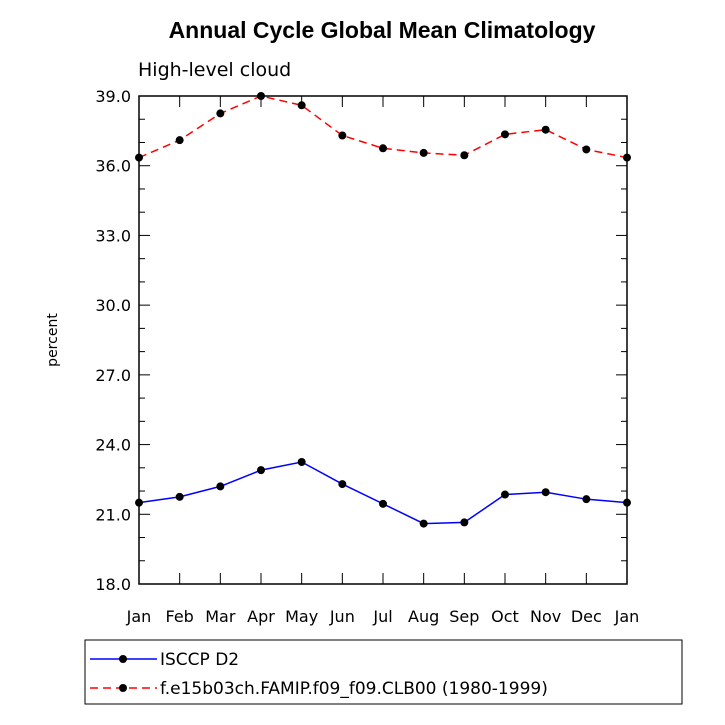  I want to click on x-tick-labels: Jan Feb Mar Apr May Jun Jul Aug Sep Oct Nov Dec Jan, so click(383, 616).